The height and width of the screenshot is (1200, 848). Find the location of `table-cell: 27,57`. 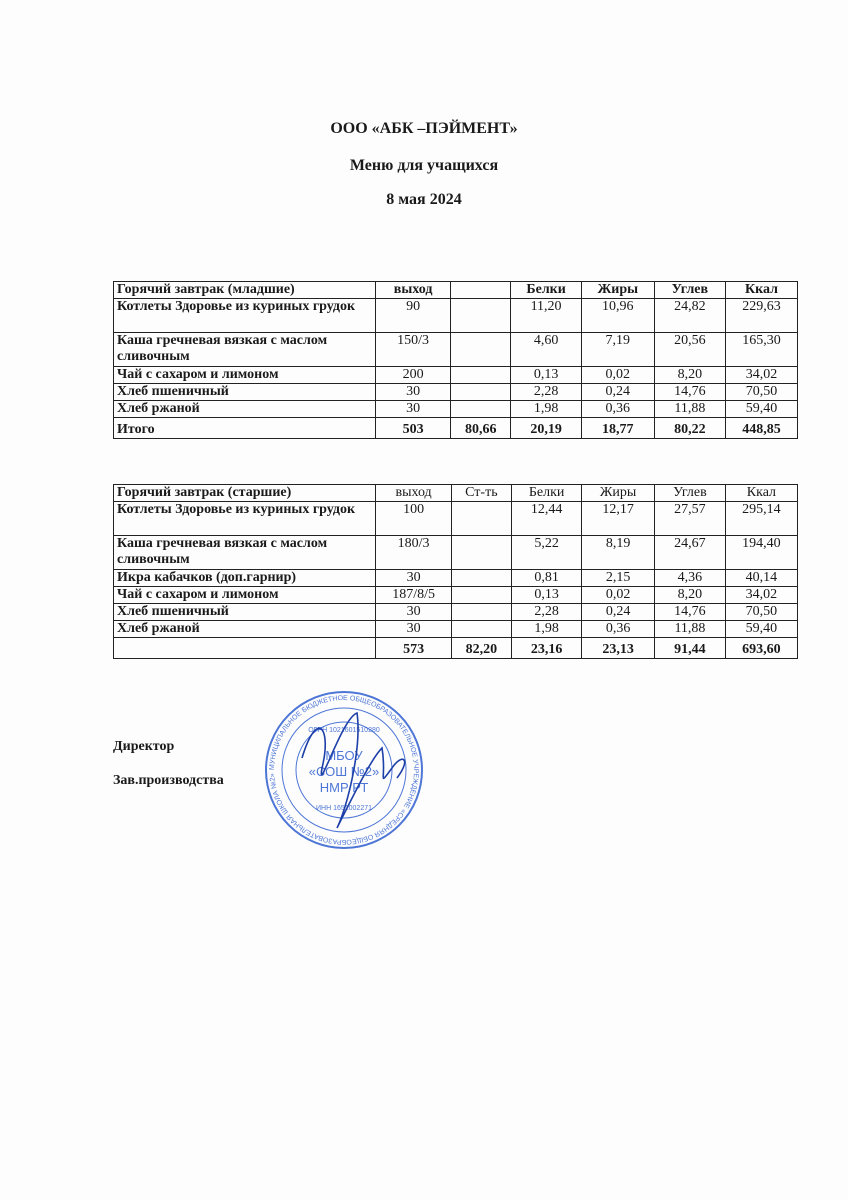

table-cell: 27,57 is located at coordinates (690, 518).